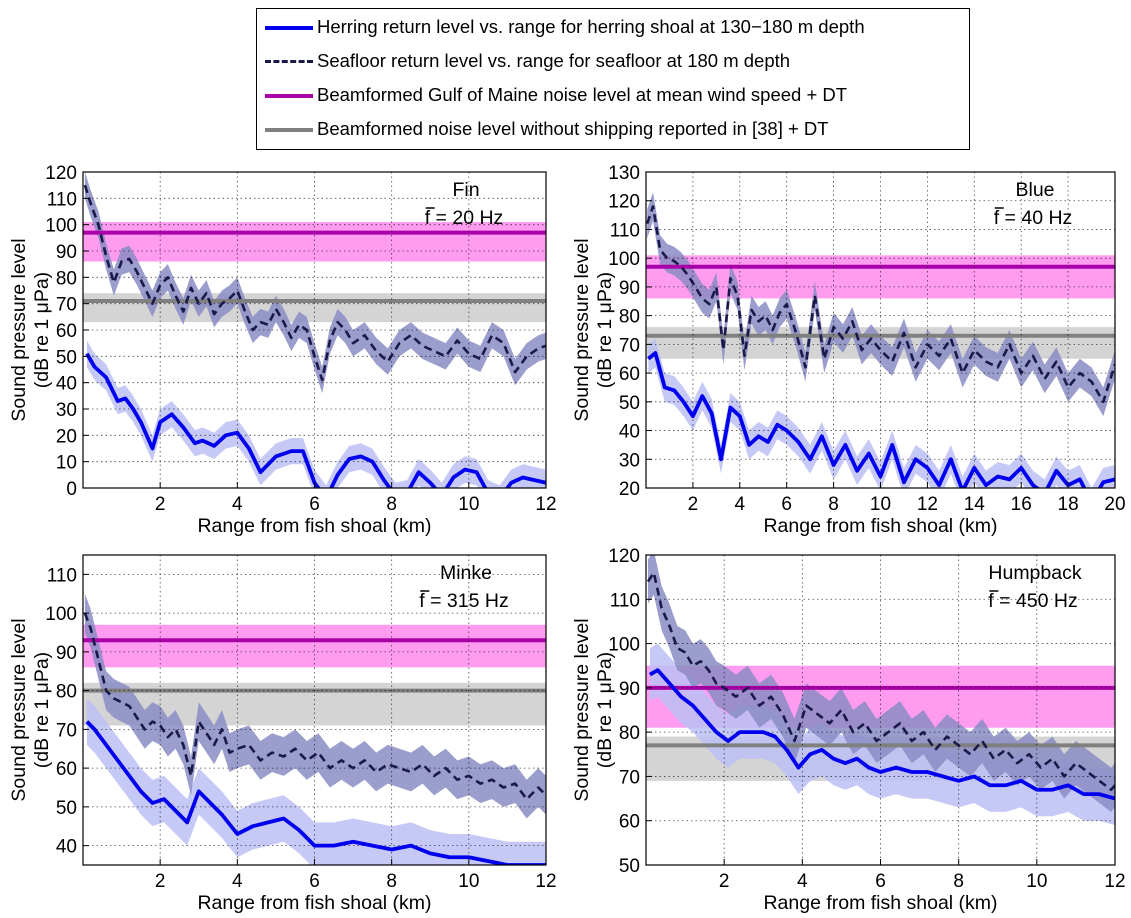 This screenshot has width=1131, height=918. What do you see at coordinates (605, 330) in the screenshot?
I see `y-axis-label-line2: (dB re 1 μPa)` at bounding box center [605, 330].